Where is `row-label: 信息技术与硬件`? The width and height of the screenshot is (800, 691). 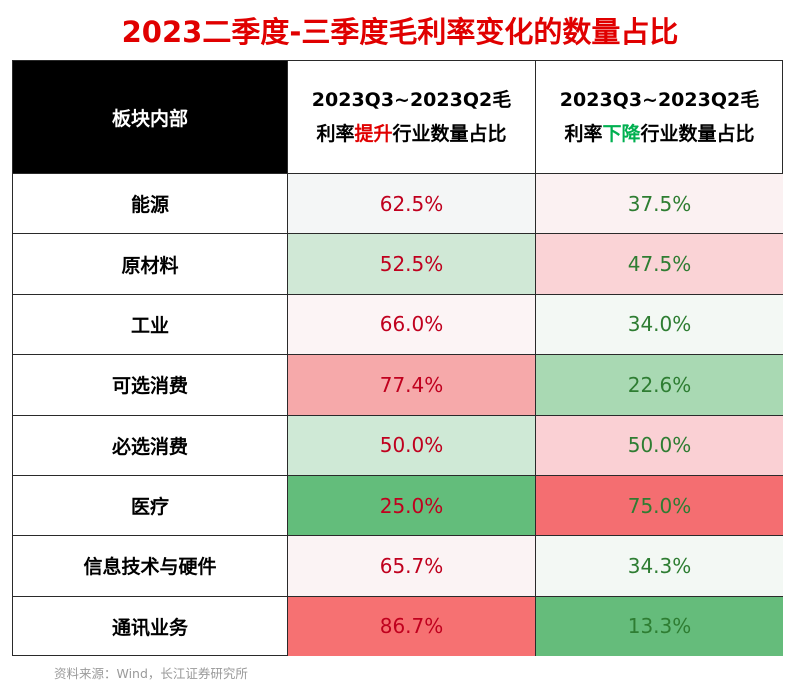 row-label: 信息技术与硬件 is located at coordinates (149, 565).